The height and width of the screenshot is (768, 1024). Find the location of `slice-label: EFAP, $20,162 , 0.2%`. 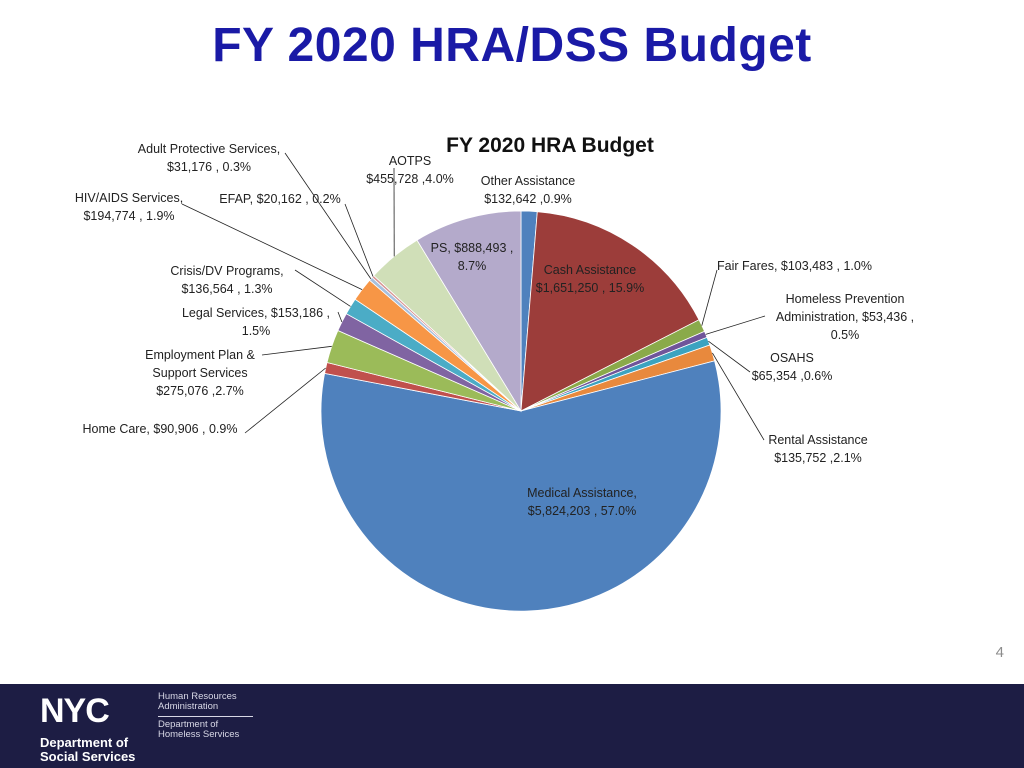

slice-label: EFAP, $20,162 , 0.2% is located at coordinates (279, 199).